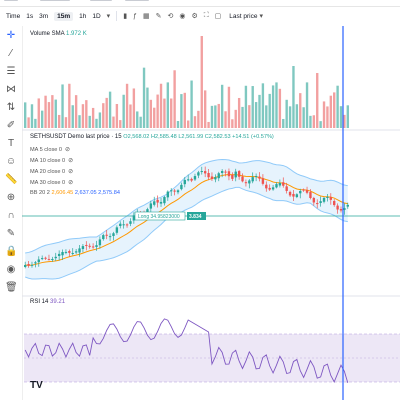 This screenshot has width=400, height=400. What do you see at coordinates (158, 16) in the screenshot?
I see `edit-icon: ✎` at bounding box center [158, 16].